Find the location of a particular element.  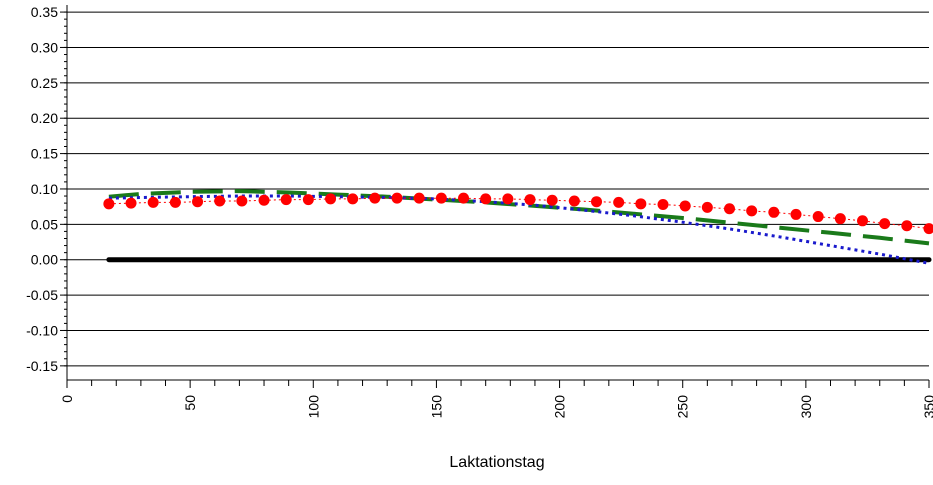

y-tick-label: 0.25 is located at coordinates (44, 83).